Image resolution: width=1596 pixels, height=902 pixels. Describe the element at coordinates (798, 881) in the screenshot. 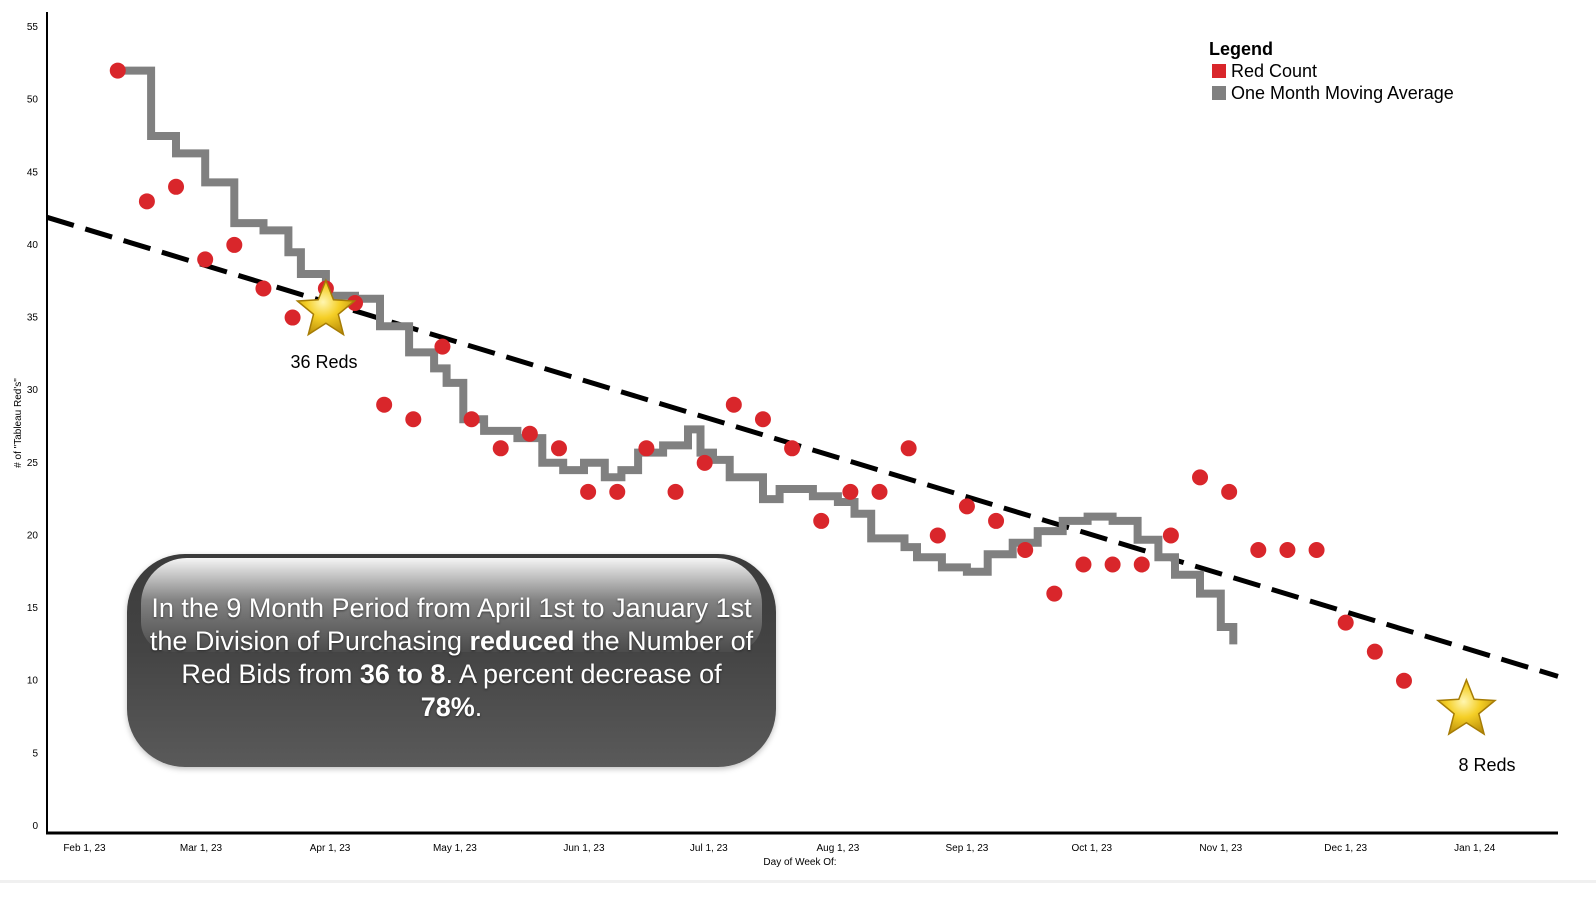

I see `bottom-divider` at that location.